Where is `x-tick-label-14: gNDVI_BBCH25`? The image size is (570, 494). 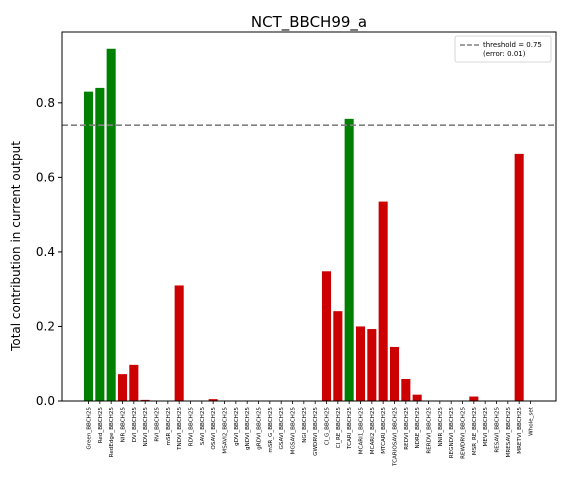 x-tick-label-14: gNDVI_BBCH25 is located at coordinates (248, 428).